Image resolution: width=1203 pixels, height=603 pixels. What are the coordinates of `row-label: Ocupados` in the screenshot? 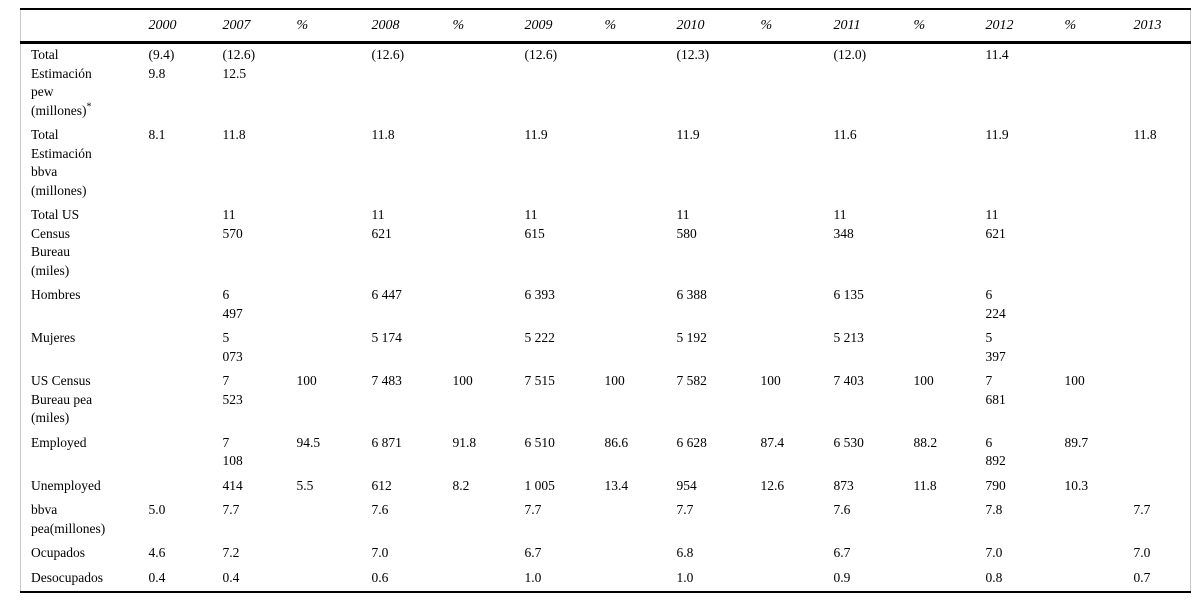 It's located at (85, 554).